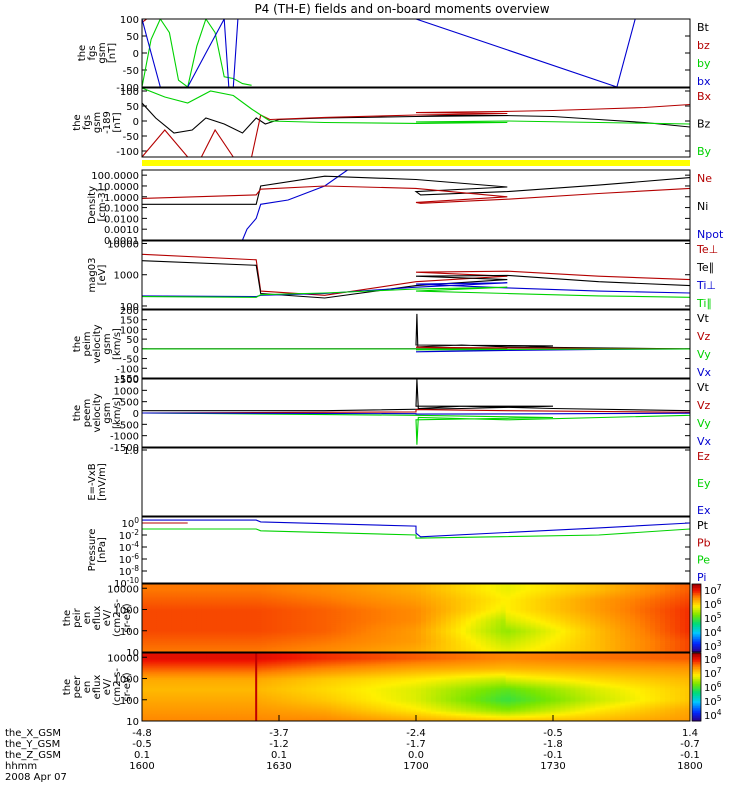 This screenshot has height=800, width=750. I want to click on legend-entry: Pt, so click(703, 525).